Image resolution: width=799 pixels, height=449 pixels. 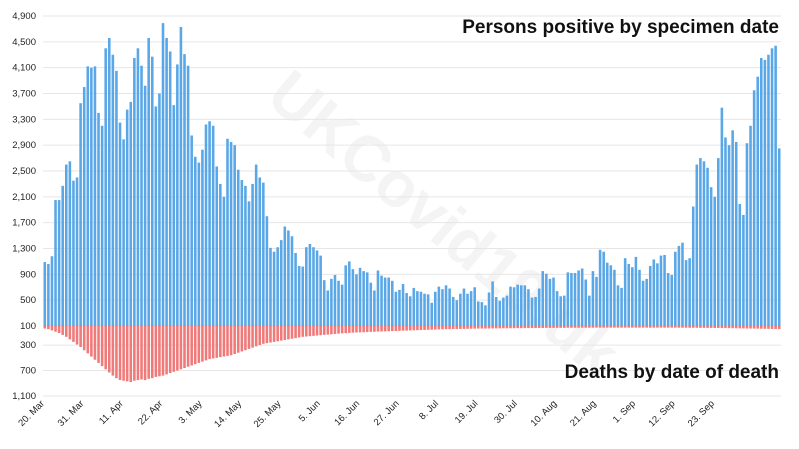 I want to click on y-tick-label: 2,500, so click(x=24, y=171).